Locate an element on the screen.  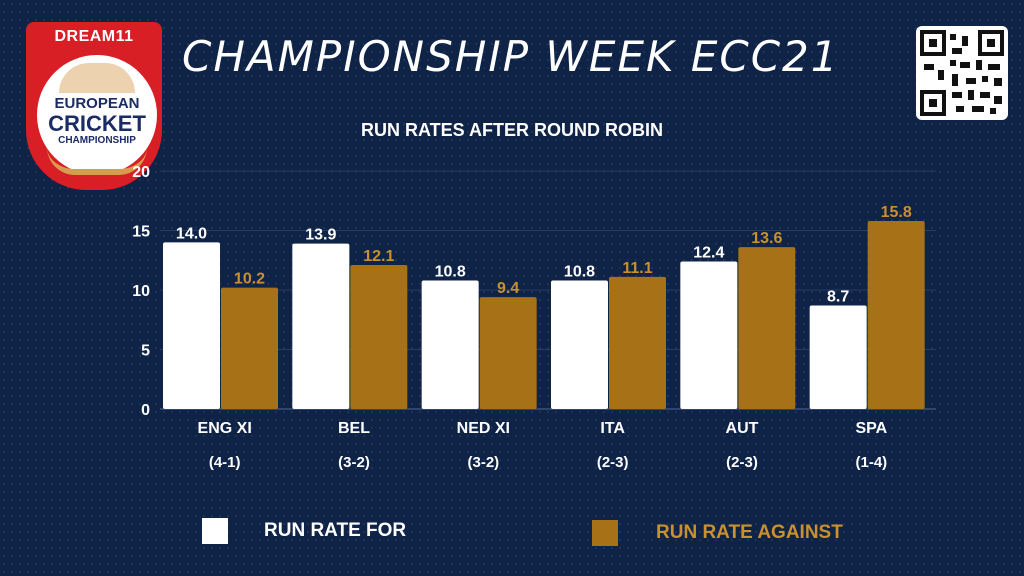
data-label: 13.9 is located at coordinates (320, 235).